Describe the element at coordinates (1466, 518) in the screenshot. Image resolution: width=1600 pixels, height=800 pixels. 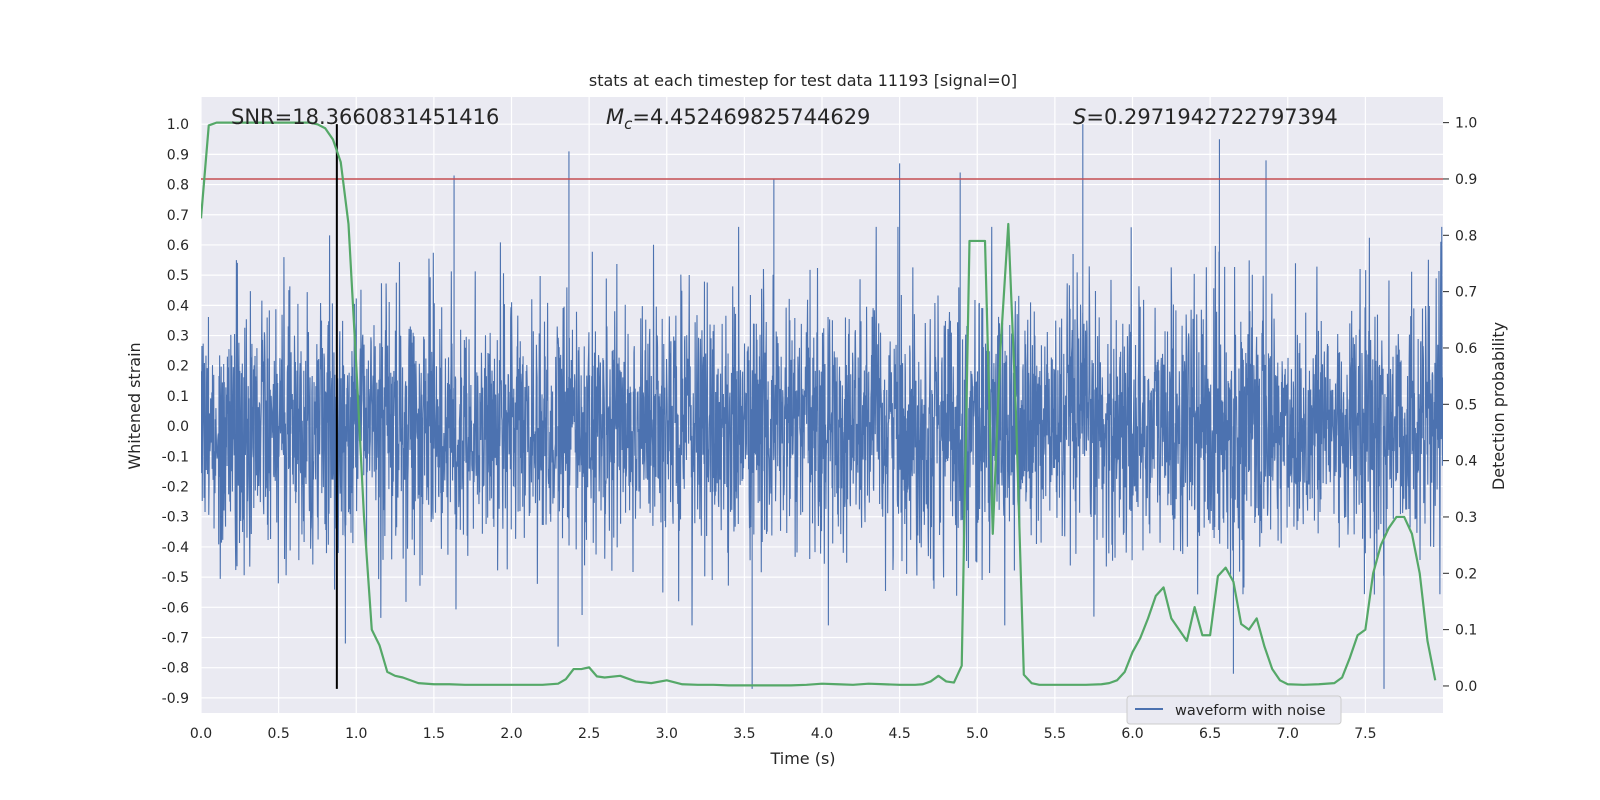
I see `y2-tick-label: 0.3` at that location.